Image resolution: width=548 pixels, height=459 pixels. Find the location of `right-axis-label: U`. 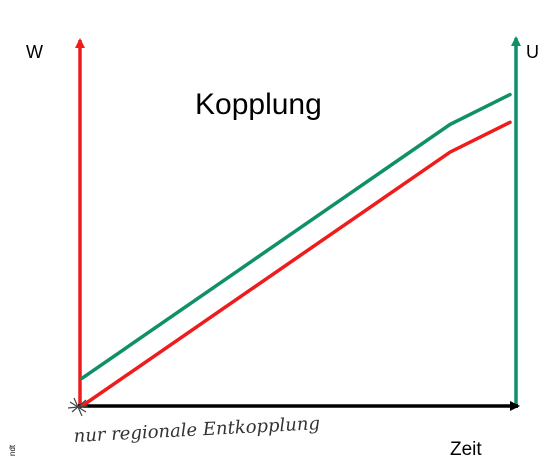

right-axis-label: U is located at coordinates (532, 52).